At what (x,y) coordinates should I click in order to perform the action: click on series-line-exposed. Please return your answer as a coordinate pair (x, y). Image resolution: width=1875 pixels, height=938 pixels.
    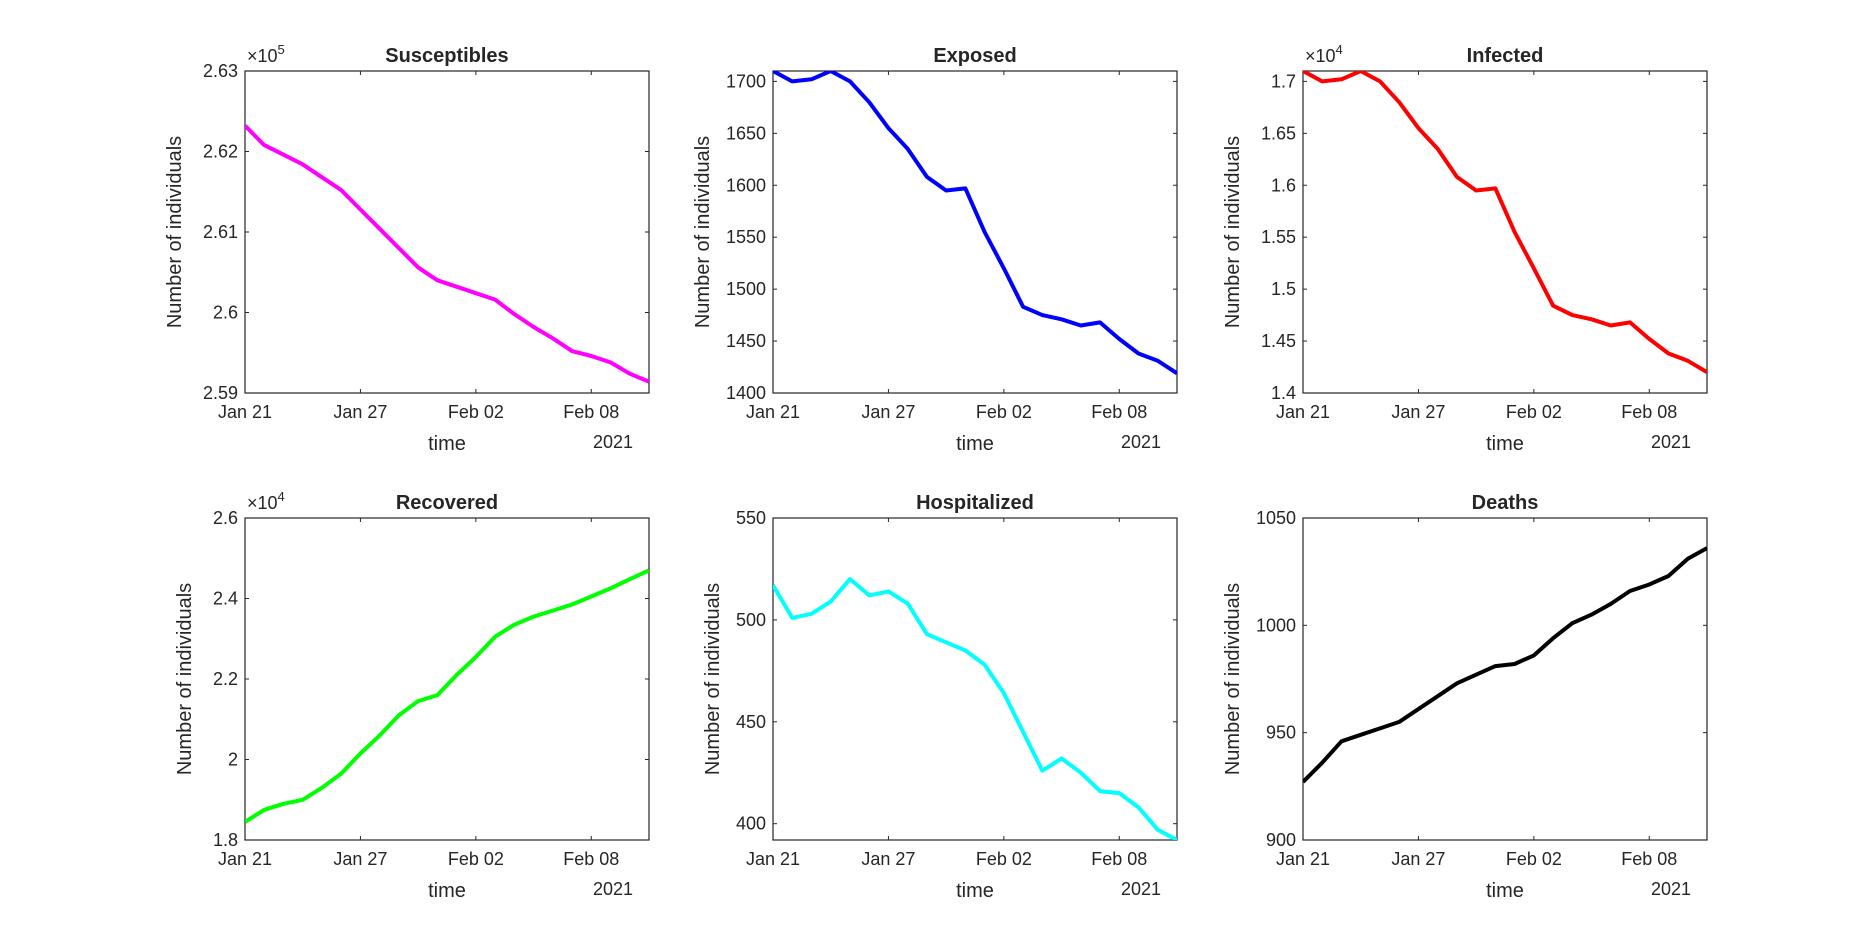
    Looking at the image, I should click on (975, 223).